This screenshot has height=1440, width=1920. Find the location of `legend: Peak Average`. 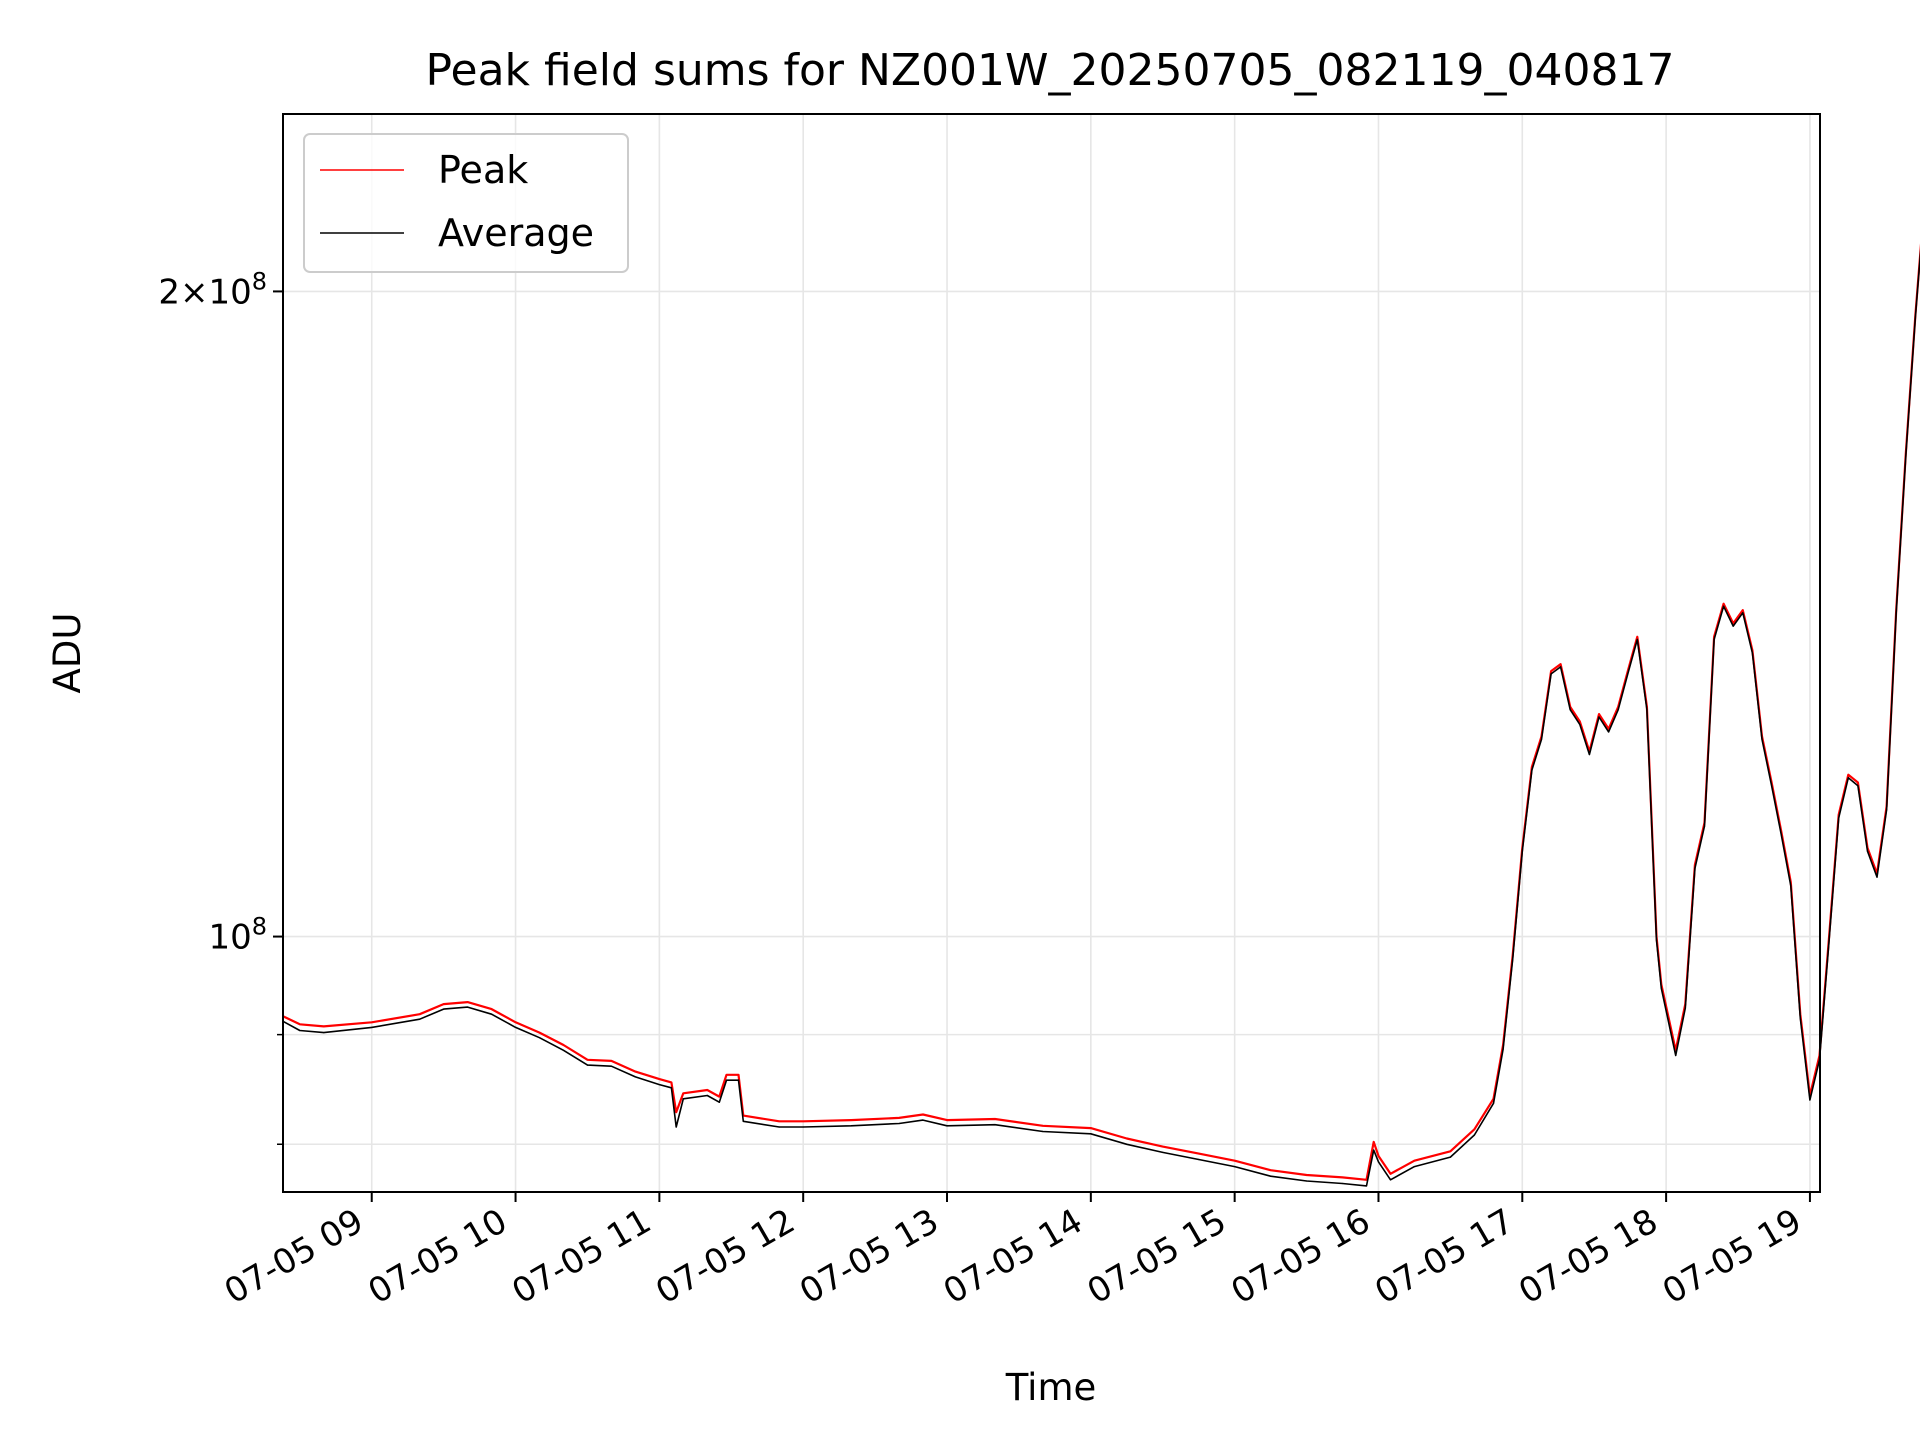

legend: Peak Average is located at coordinates (466, 203).